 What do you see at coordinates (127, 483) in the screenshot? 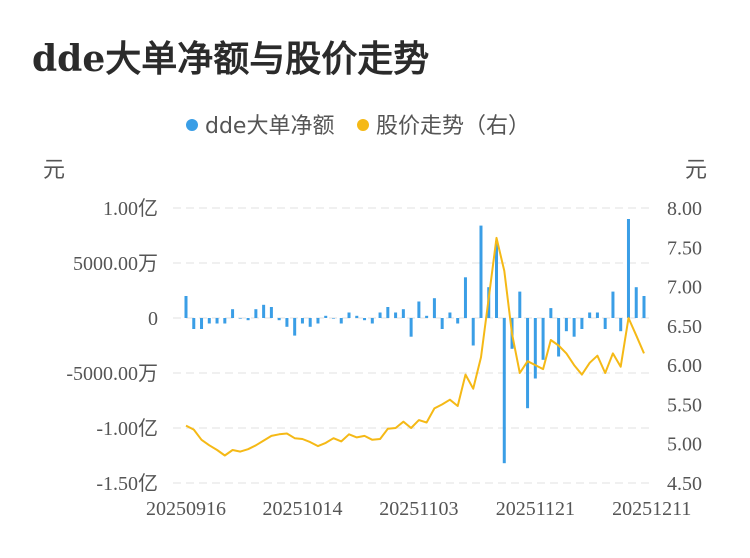
I see `left-tick-label: -1.50亿` at bounding box center [127, 483].